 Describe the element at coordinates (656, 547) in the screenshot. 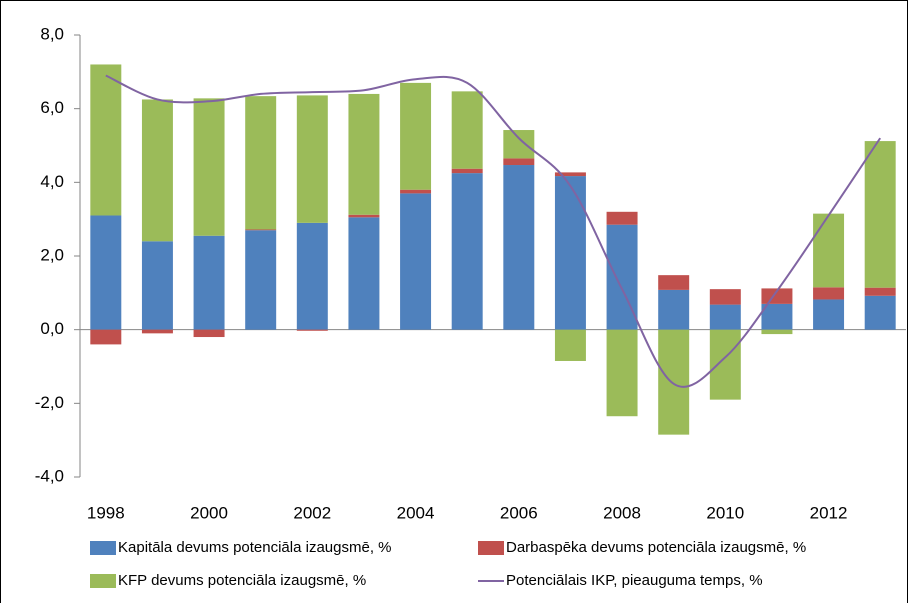

I see `legend-label: Darbaspēka devums potenciāla izaugsmē, %` at that location.